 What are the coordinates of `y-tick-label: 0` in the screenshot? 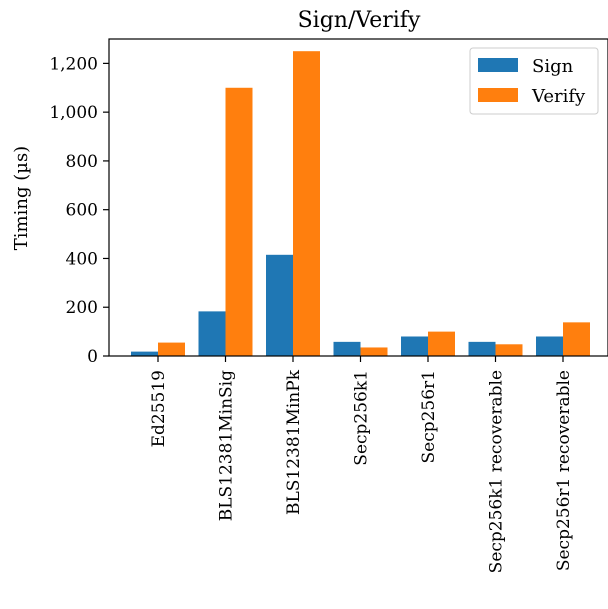 It's located at (92, 357).